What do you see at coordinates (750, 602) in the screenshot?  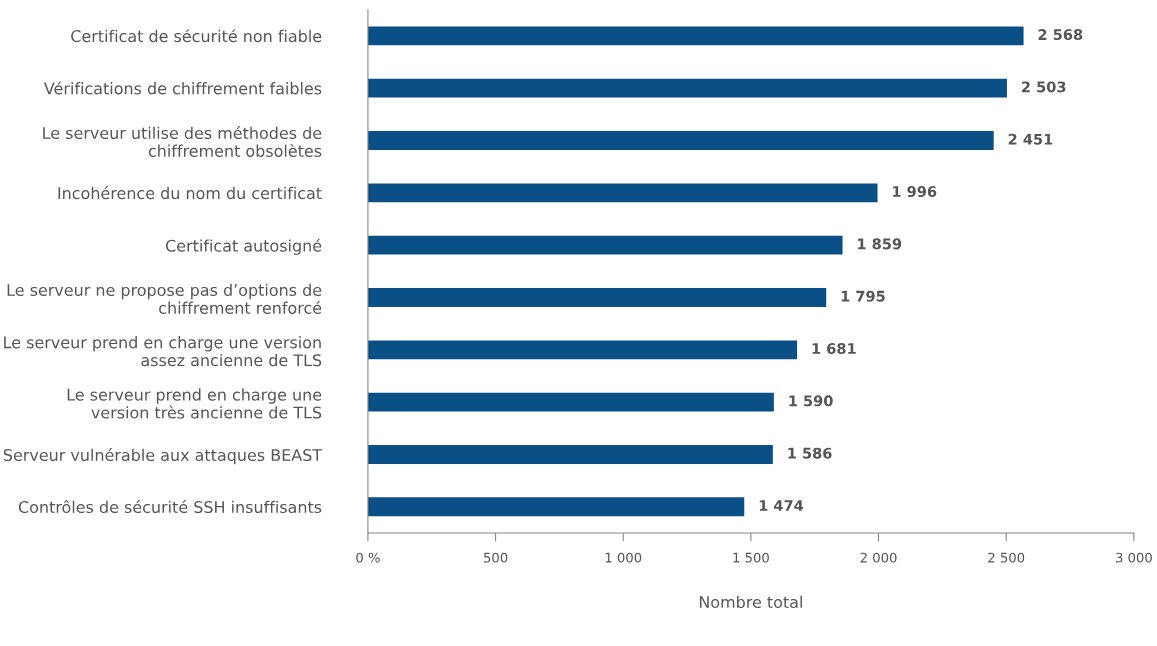 I see `x-axis-title: Nombre total` at bounding box center [750, 602].